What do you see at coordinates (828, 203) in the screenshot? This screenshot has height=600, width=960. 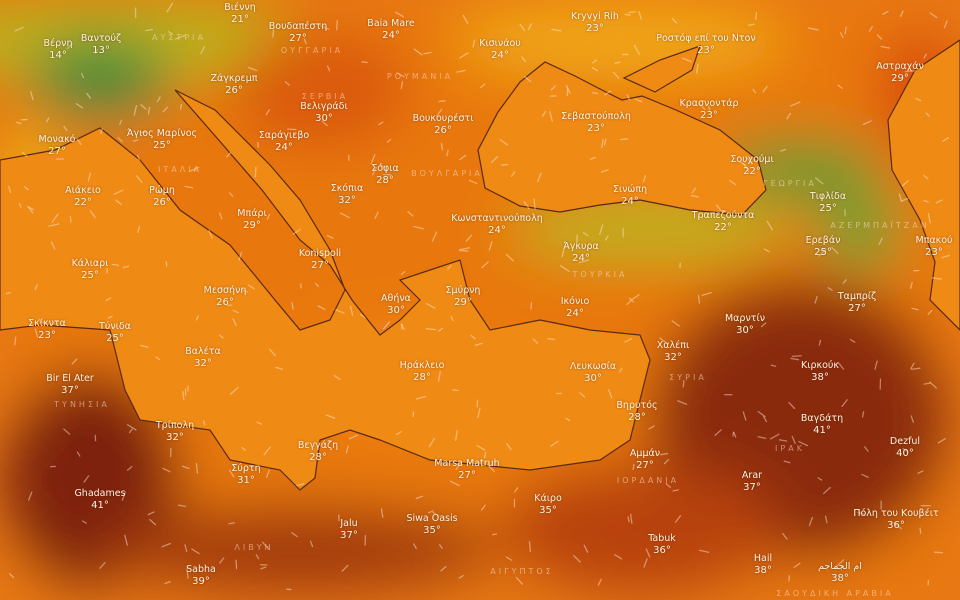 I see `city-marker: Τιφλίδα 25°` at bounding box center [828, 203].